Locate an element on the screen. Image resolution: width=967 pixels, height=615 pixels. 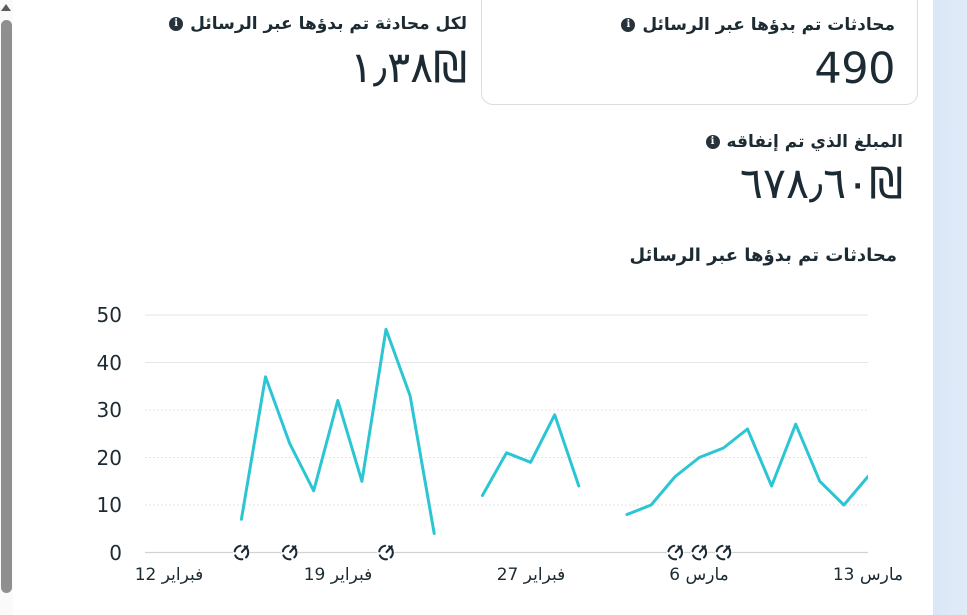
scrollbar-thumb is located at coordinates (6, 306).